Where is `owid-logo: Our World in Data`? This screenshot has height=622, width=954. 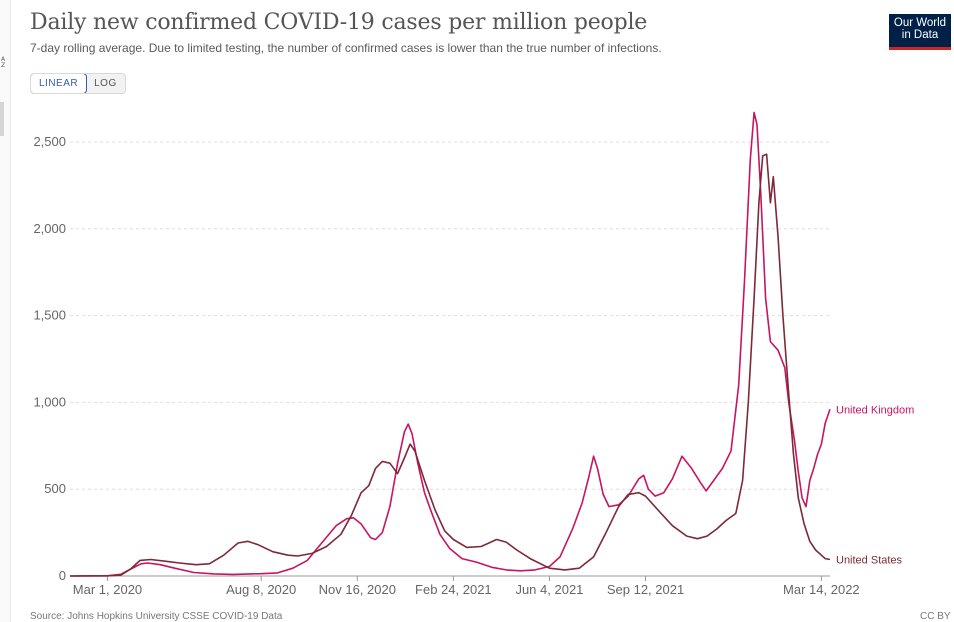 owid-logo: Our World in Data is located at coordinates (920, 32).